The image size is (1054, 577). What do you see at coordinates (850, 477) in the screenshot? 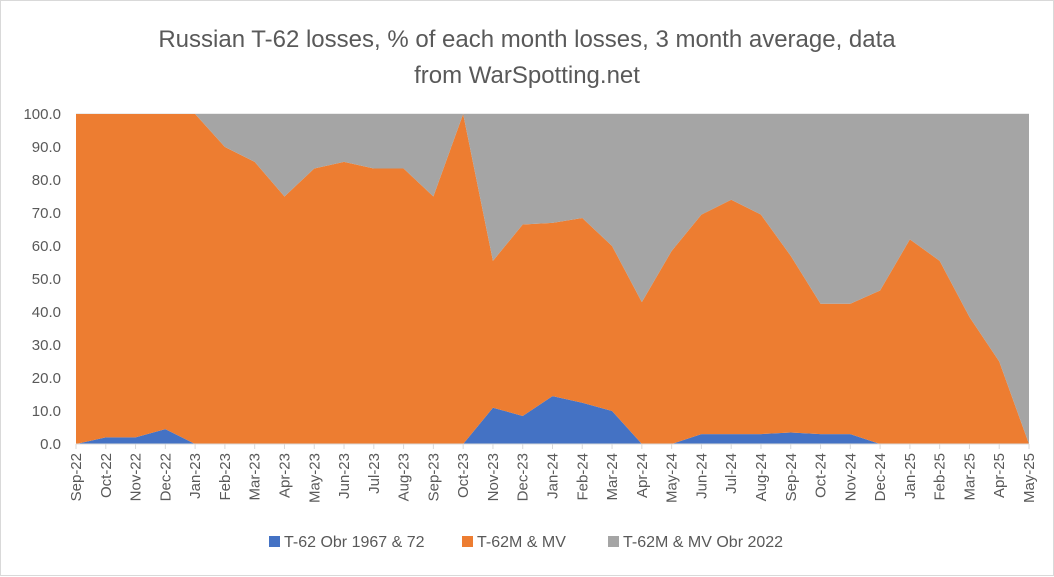
I see `x-tick-label: Nov-24` at bounding box center [850, 477].